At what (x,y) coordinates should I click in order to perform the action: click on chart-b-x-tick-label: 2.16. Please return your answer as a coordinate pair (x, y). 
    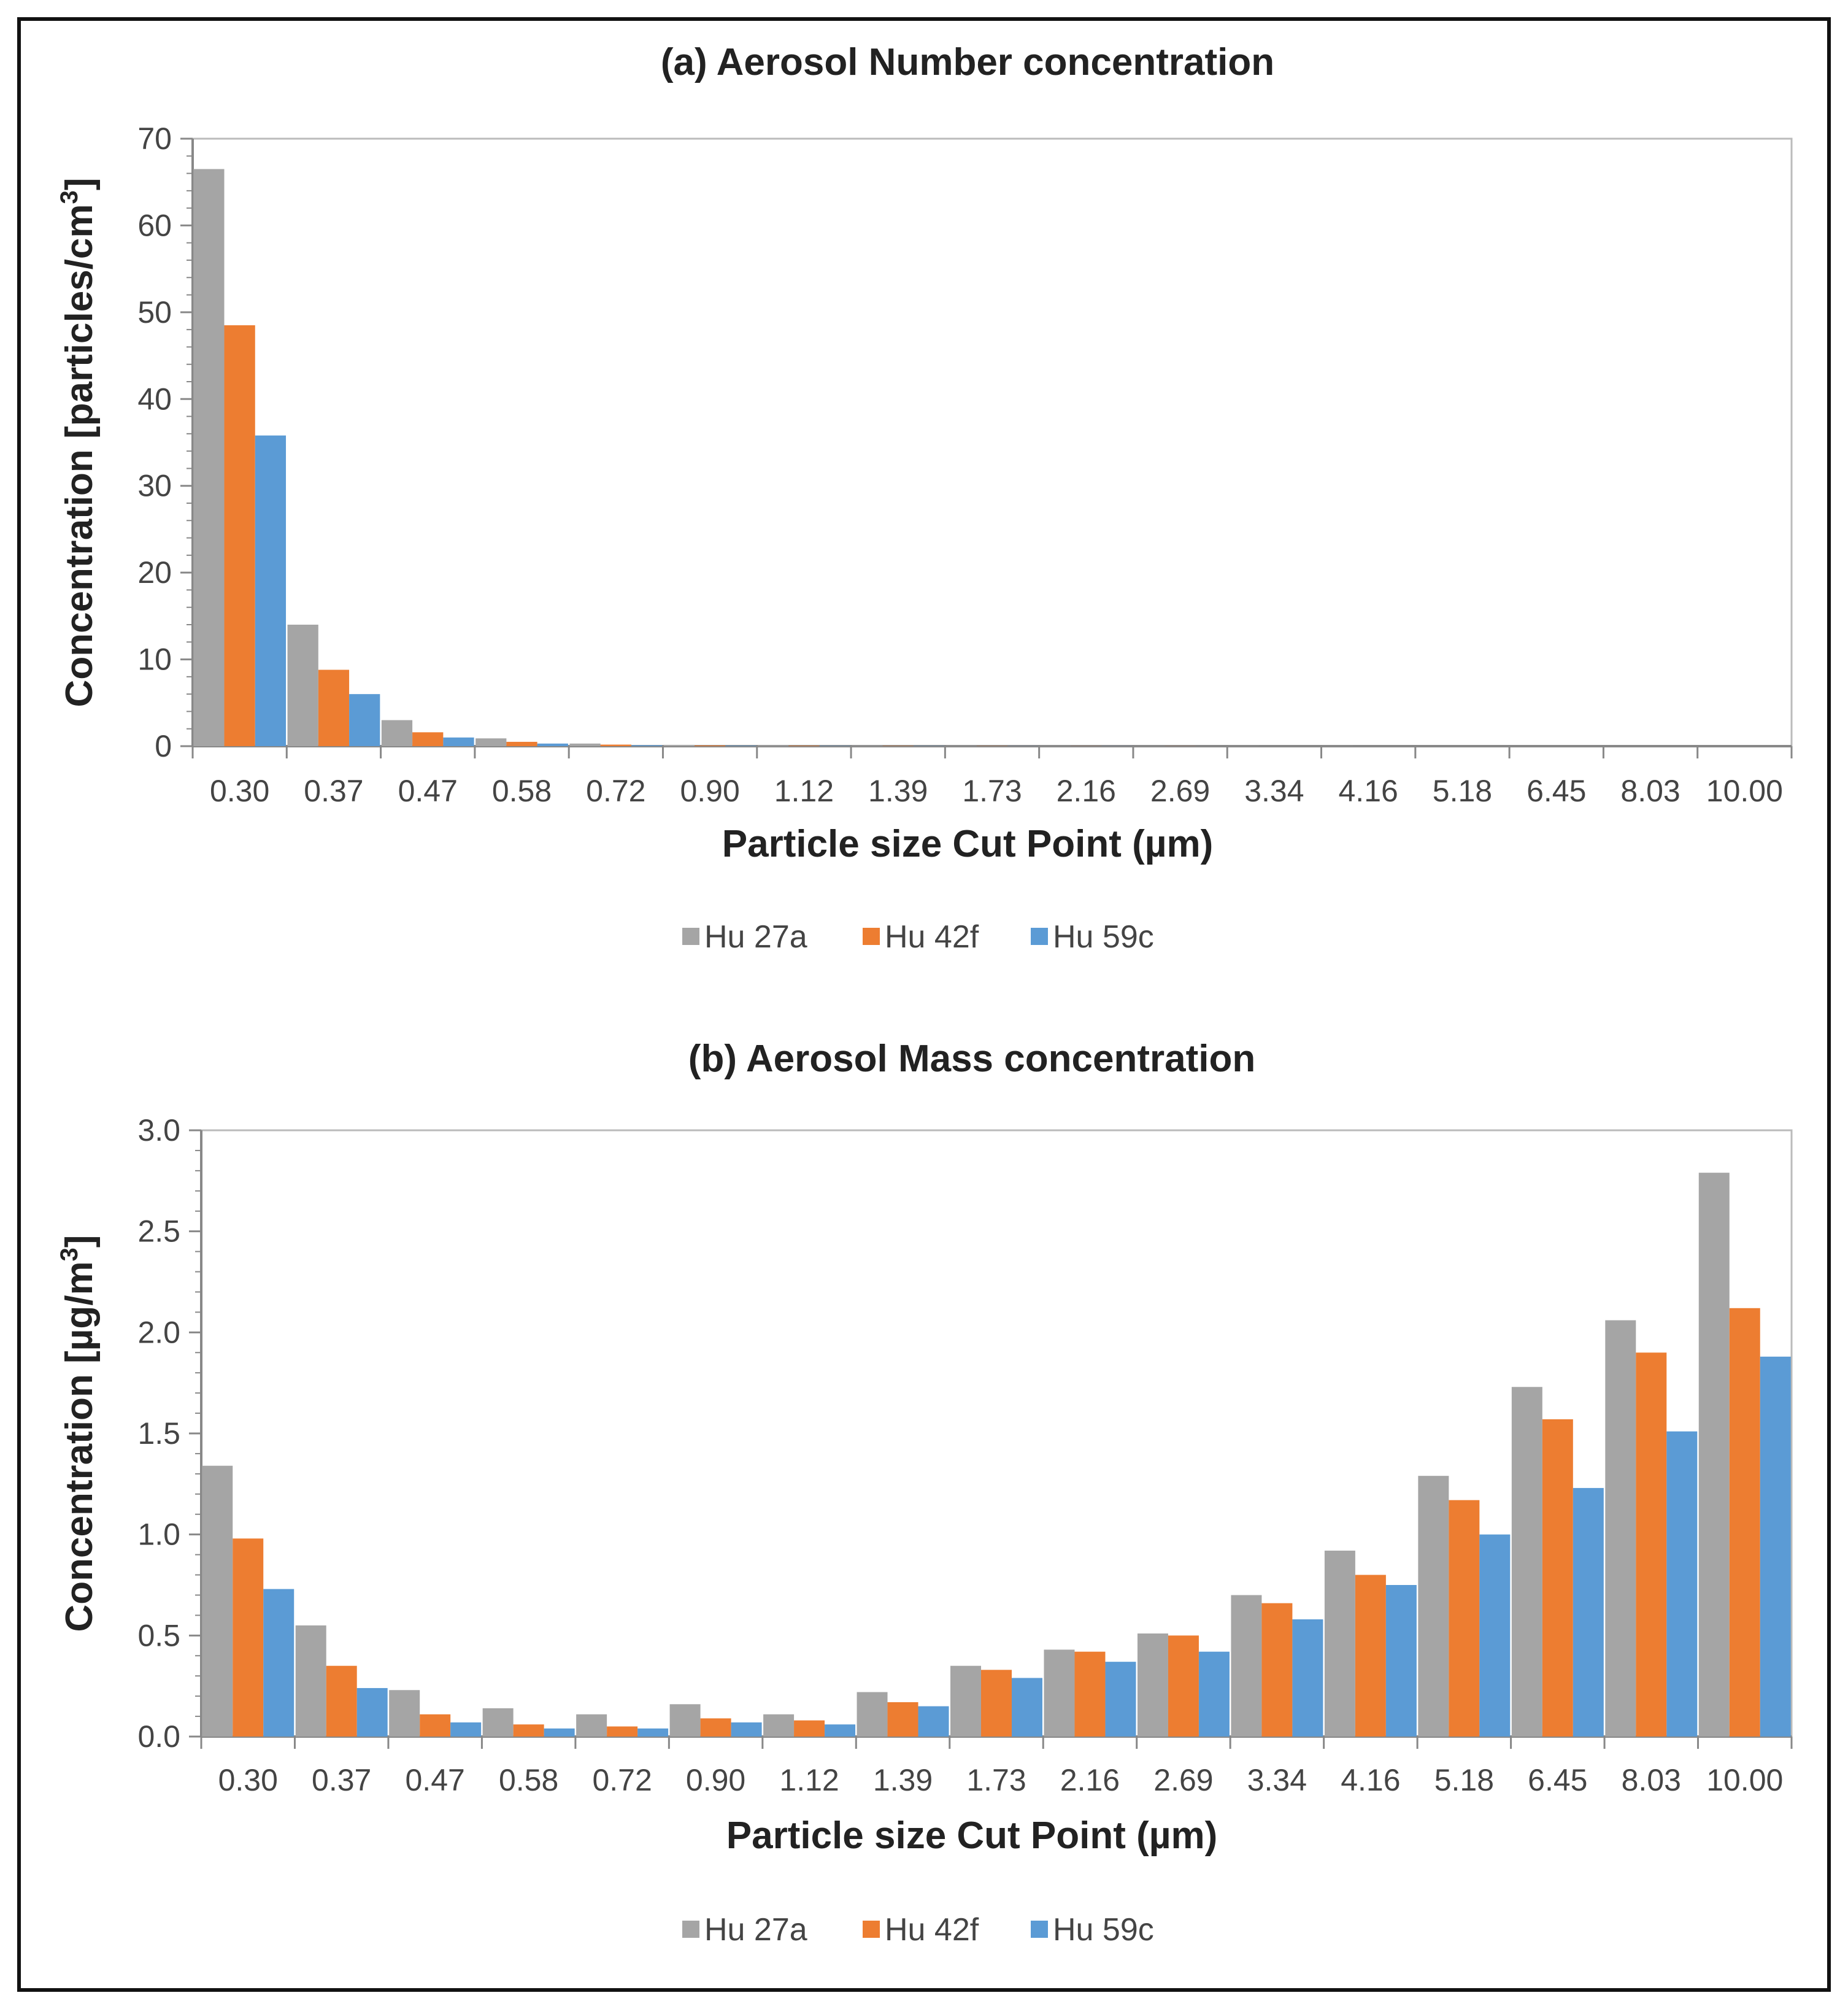
    Looking at the image, I should click on (1090, 1780).